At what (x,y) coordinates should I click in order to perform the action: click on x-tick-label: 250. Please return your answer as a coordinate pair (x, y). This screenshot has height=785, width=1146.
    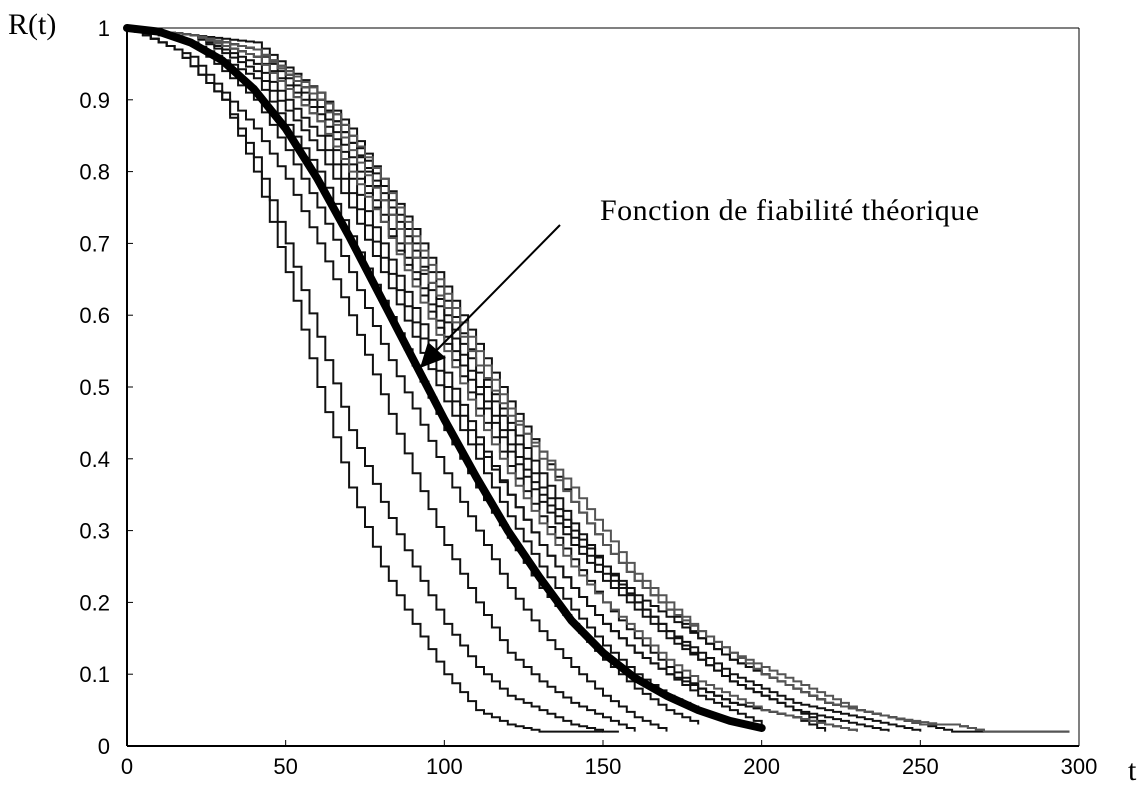
    Looking at the image, I should click on (920, 766).